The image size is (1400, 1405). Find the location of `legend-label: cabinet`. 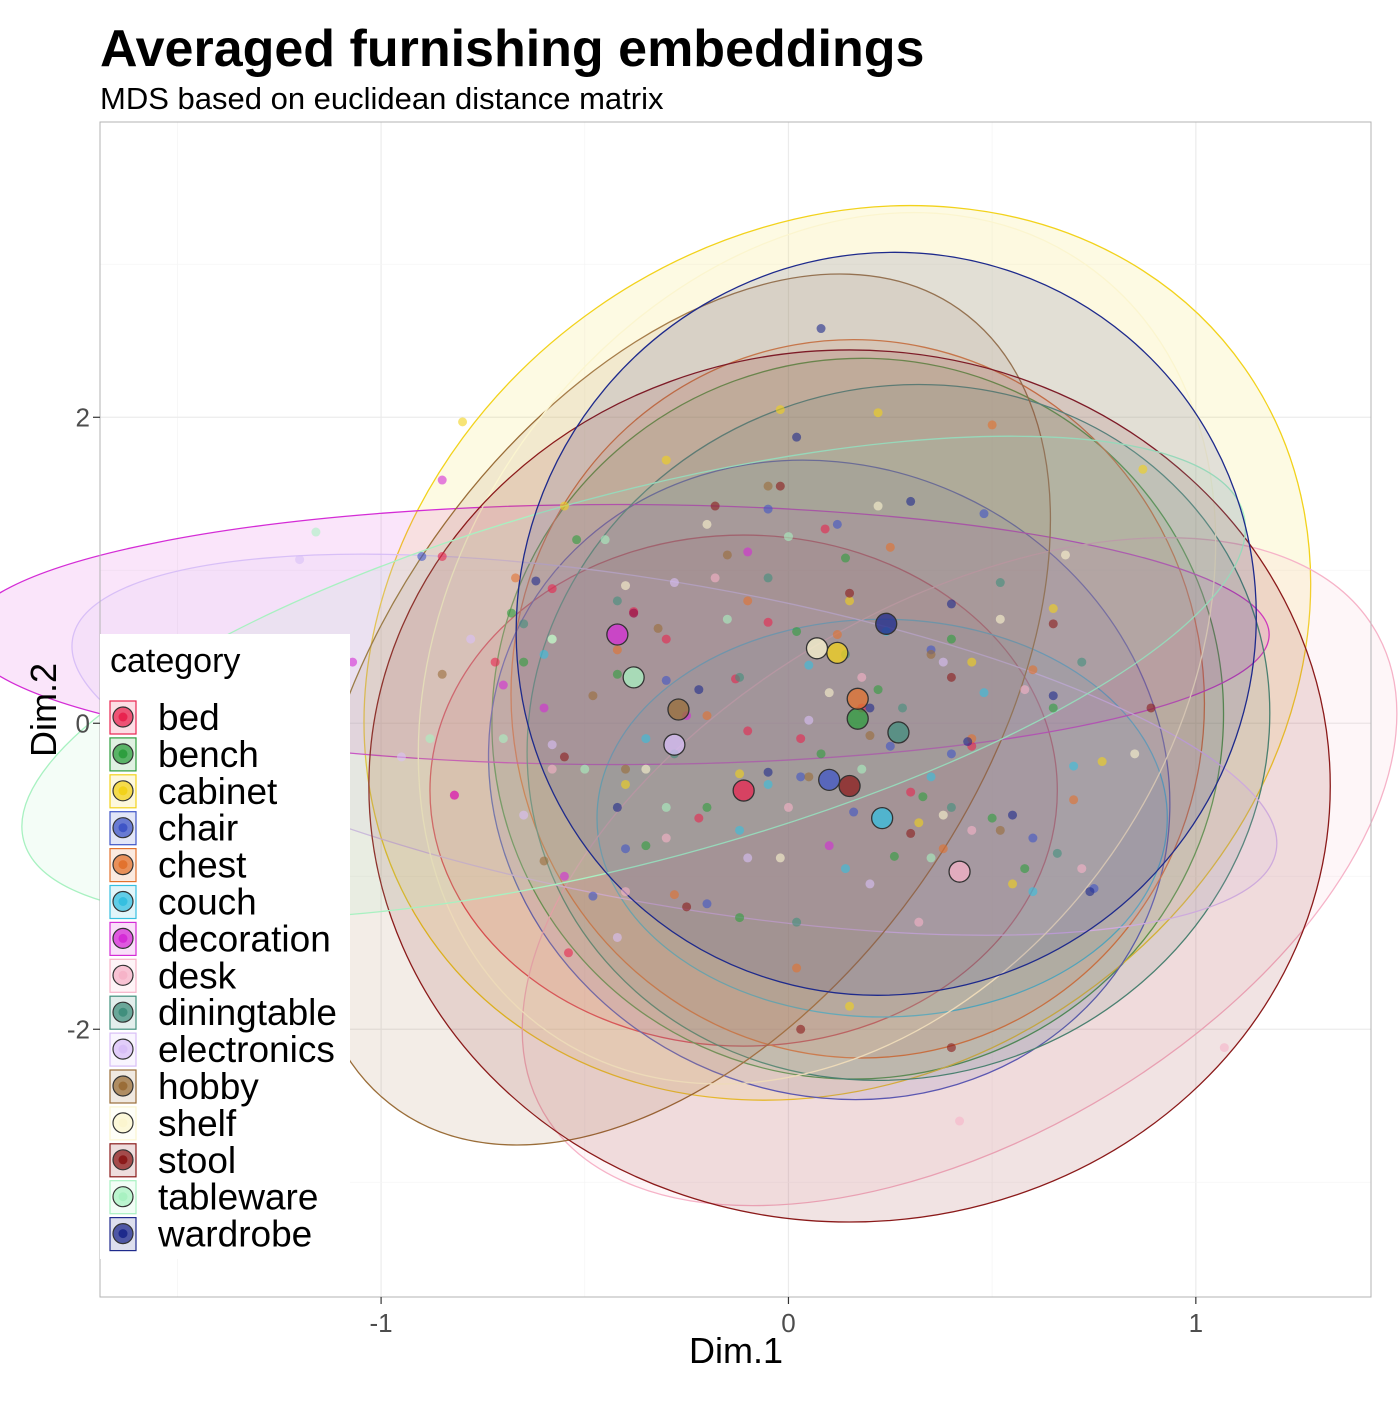

legend-label: cabinet is located at coordinates (218, 791).